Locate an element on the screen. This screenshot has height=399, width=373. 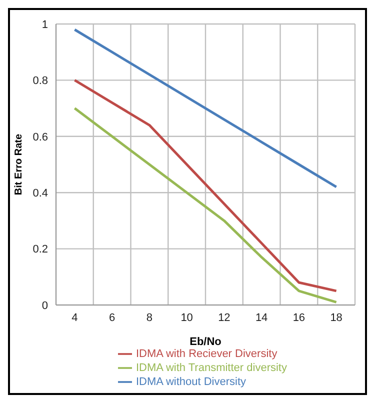
x-tick-label: 16 is located at coordinates (299, 318).